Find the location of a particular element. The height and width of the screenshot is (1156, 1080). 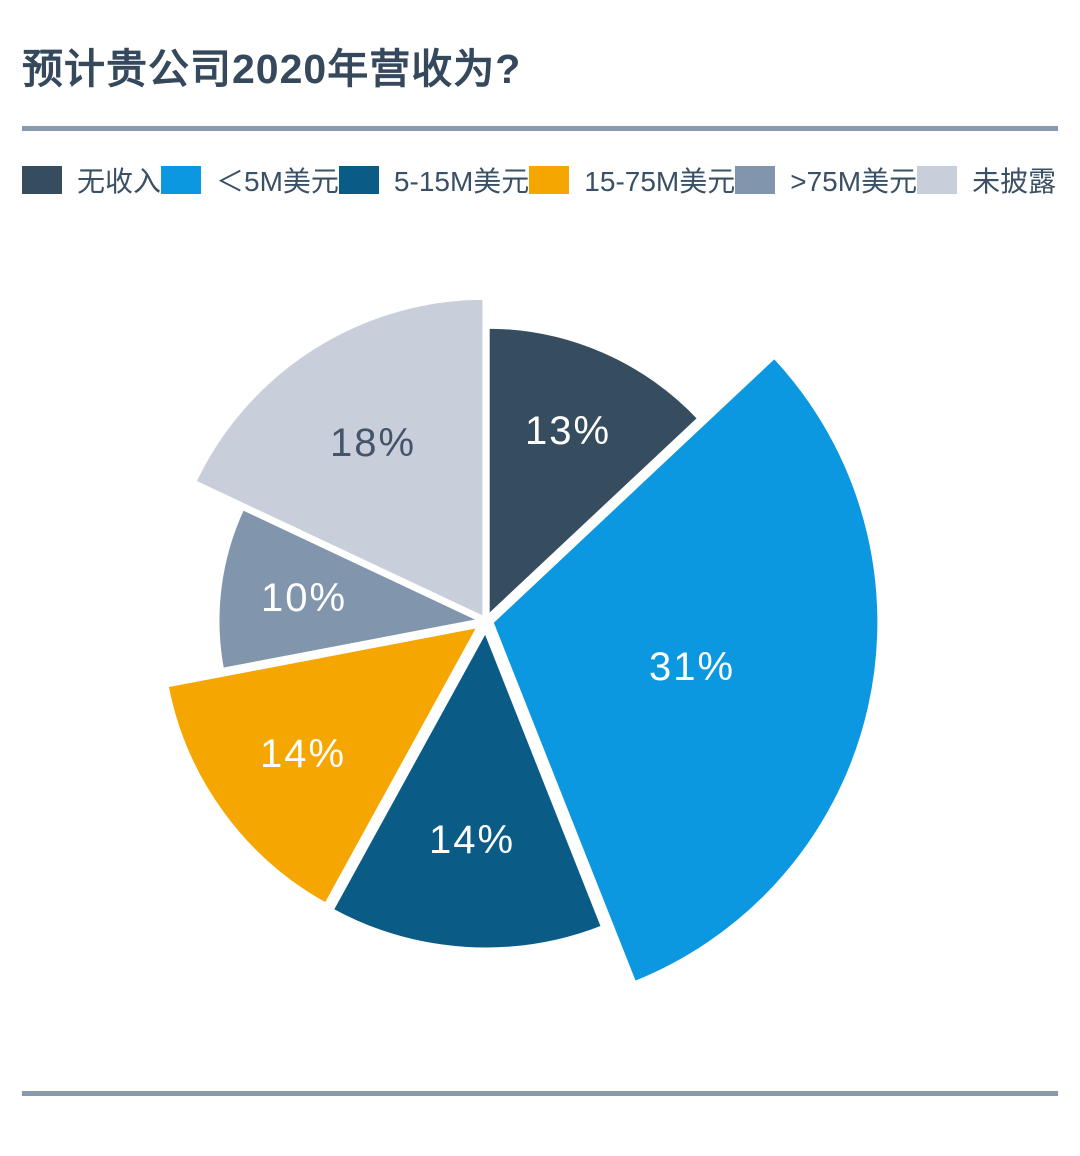

legend-label-15-75m: 15-75M美元 is located at coordinates (660, 181).